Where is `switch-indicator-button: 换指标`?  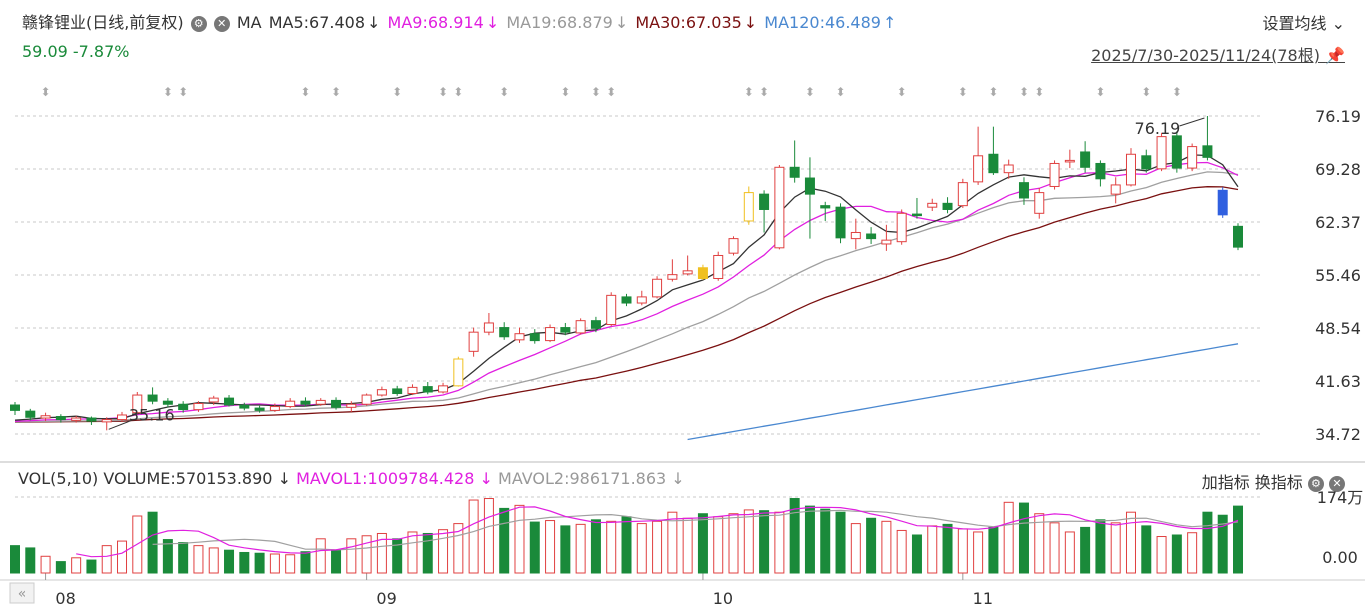 switch-indicator-button: 换指标 is located at coordinates (1278, 482).